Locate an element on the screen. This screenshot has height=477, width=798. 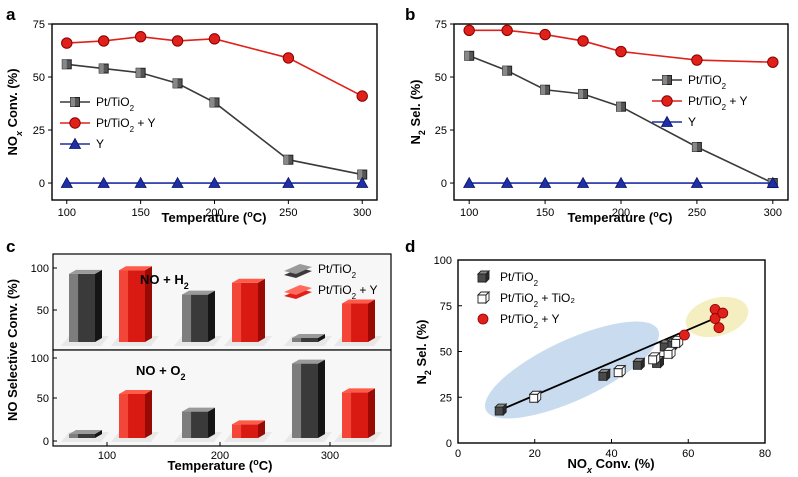
y-tick-b-50: 50 is located at coordinates (441, 78).